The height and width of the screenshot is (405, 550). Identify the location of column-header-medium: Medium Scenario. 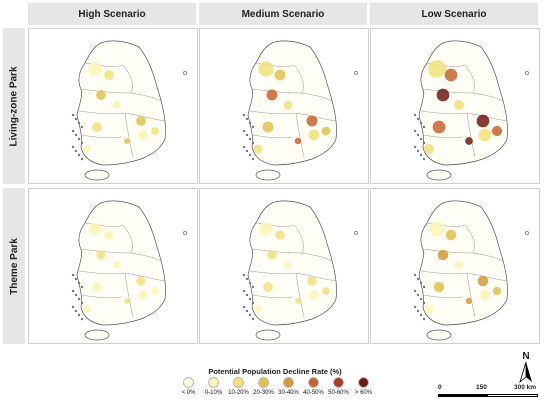
(283, 14).